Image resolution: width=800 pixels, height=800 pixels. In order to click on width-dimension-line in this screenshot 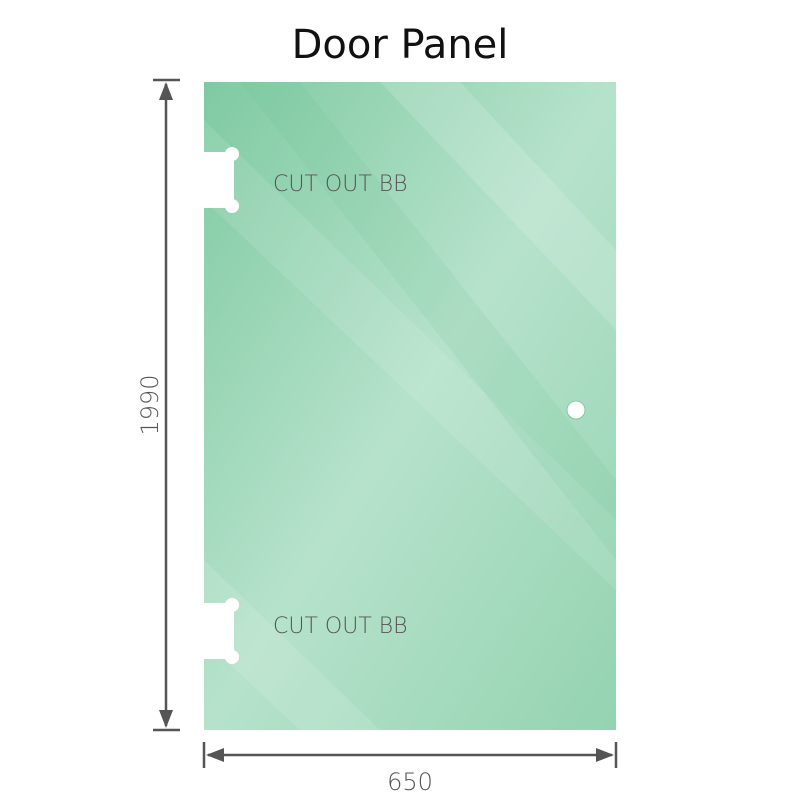, I will do `click(410, 755)`.